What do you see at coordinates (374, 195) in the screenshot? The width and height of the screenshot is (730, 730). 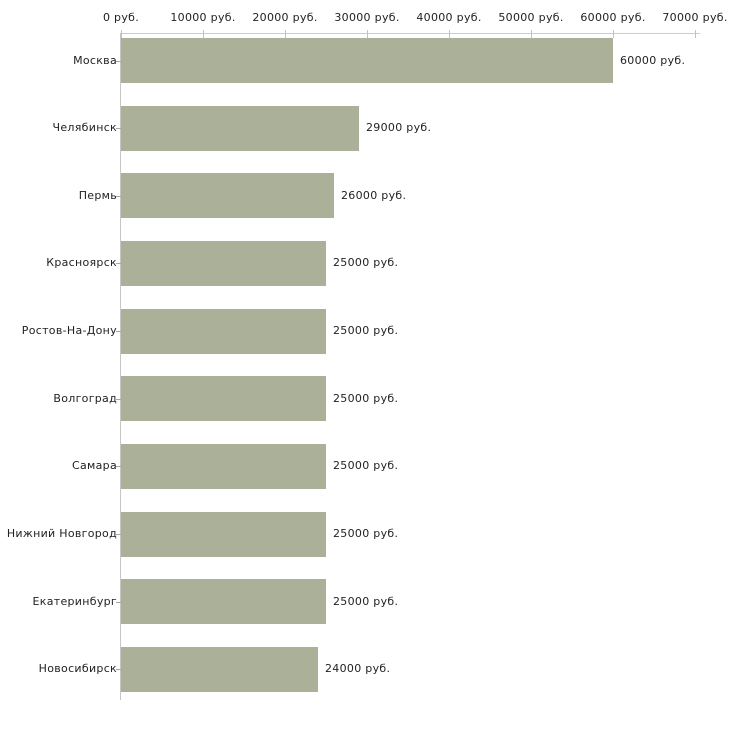 I see `value-label: 26000 руб.` at bounding box center [374, 195].